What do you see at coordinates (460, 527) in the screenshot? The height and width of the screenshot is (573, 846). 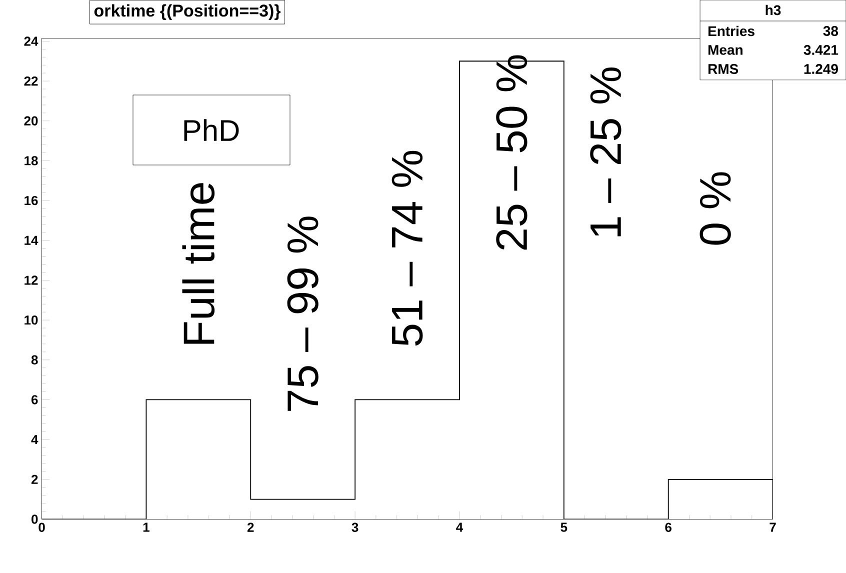 I see `x-tick-label: 4` at bounding box center [460, 527].